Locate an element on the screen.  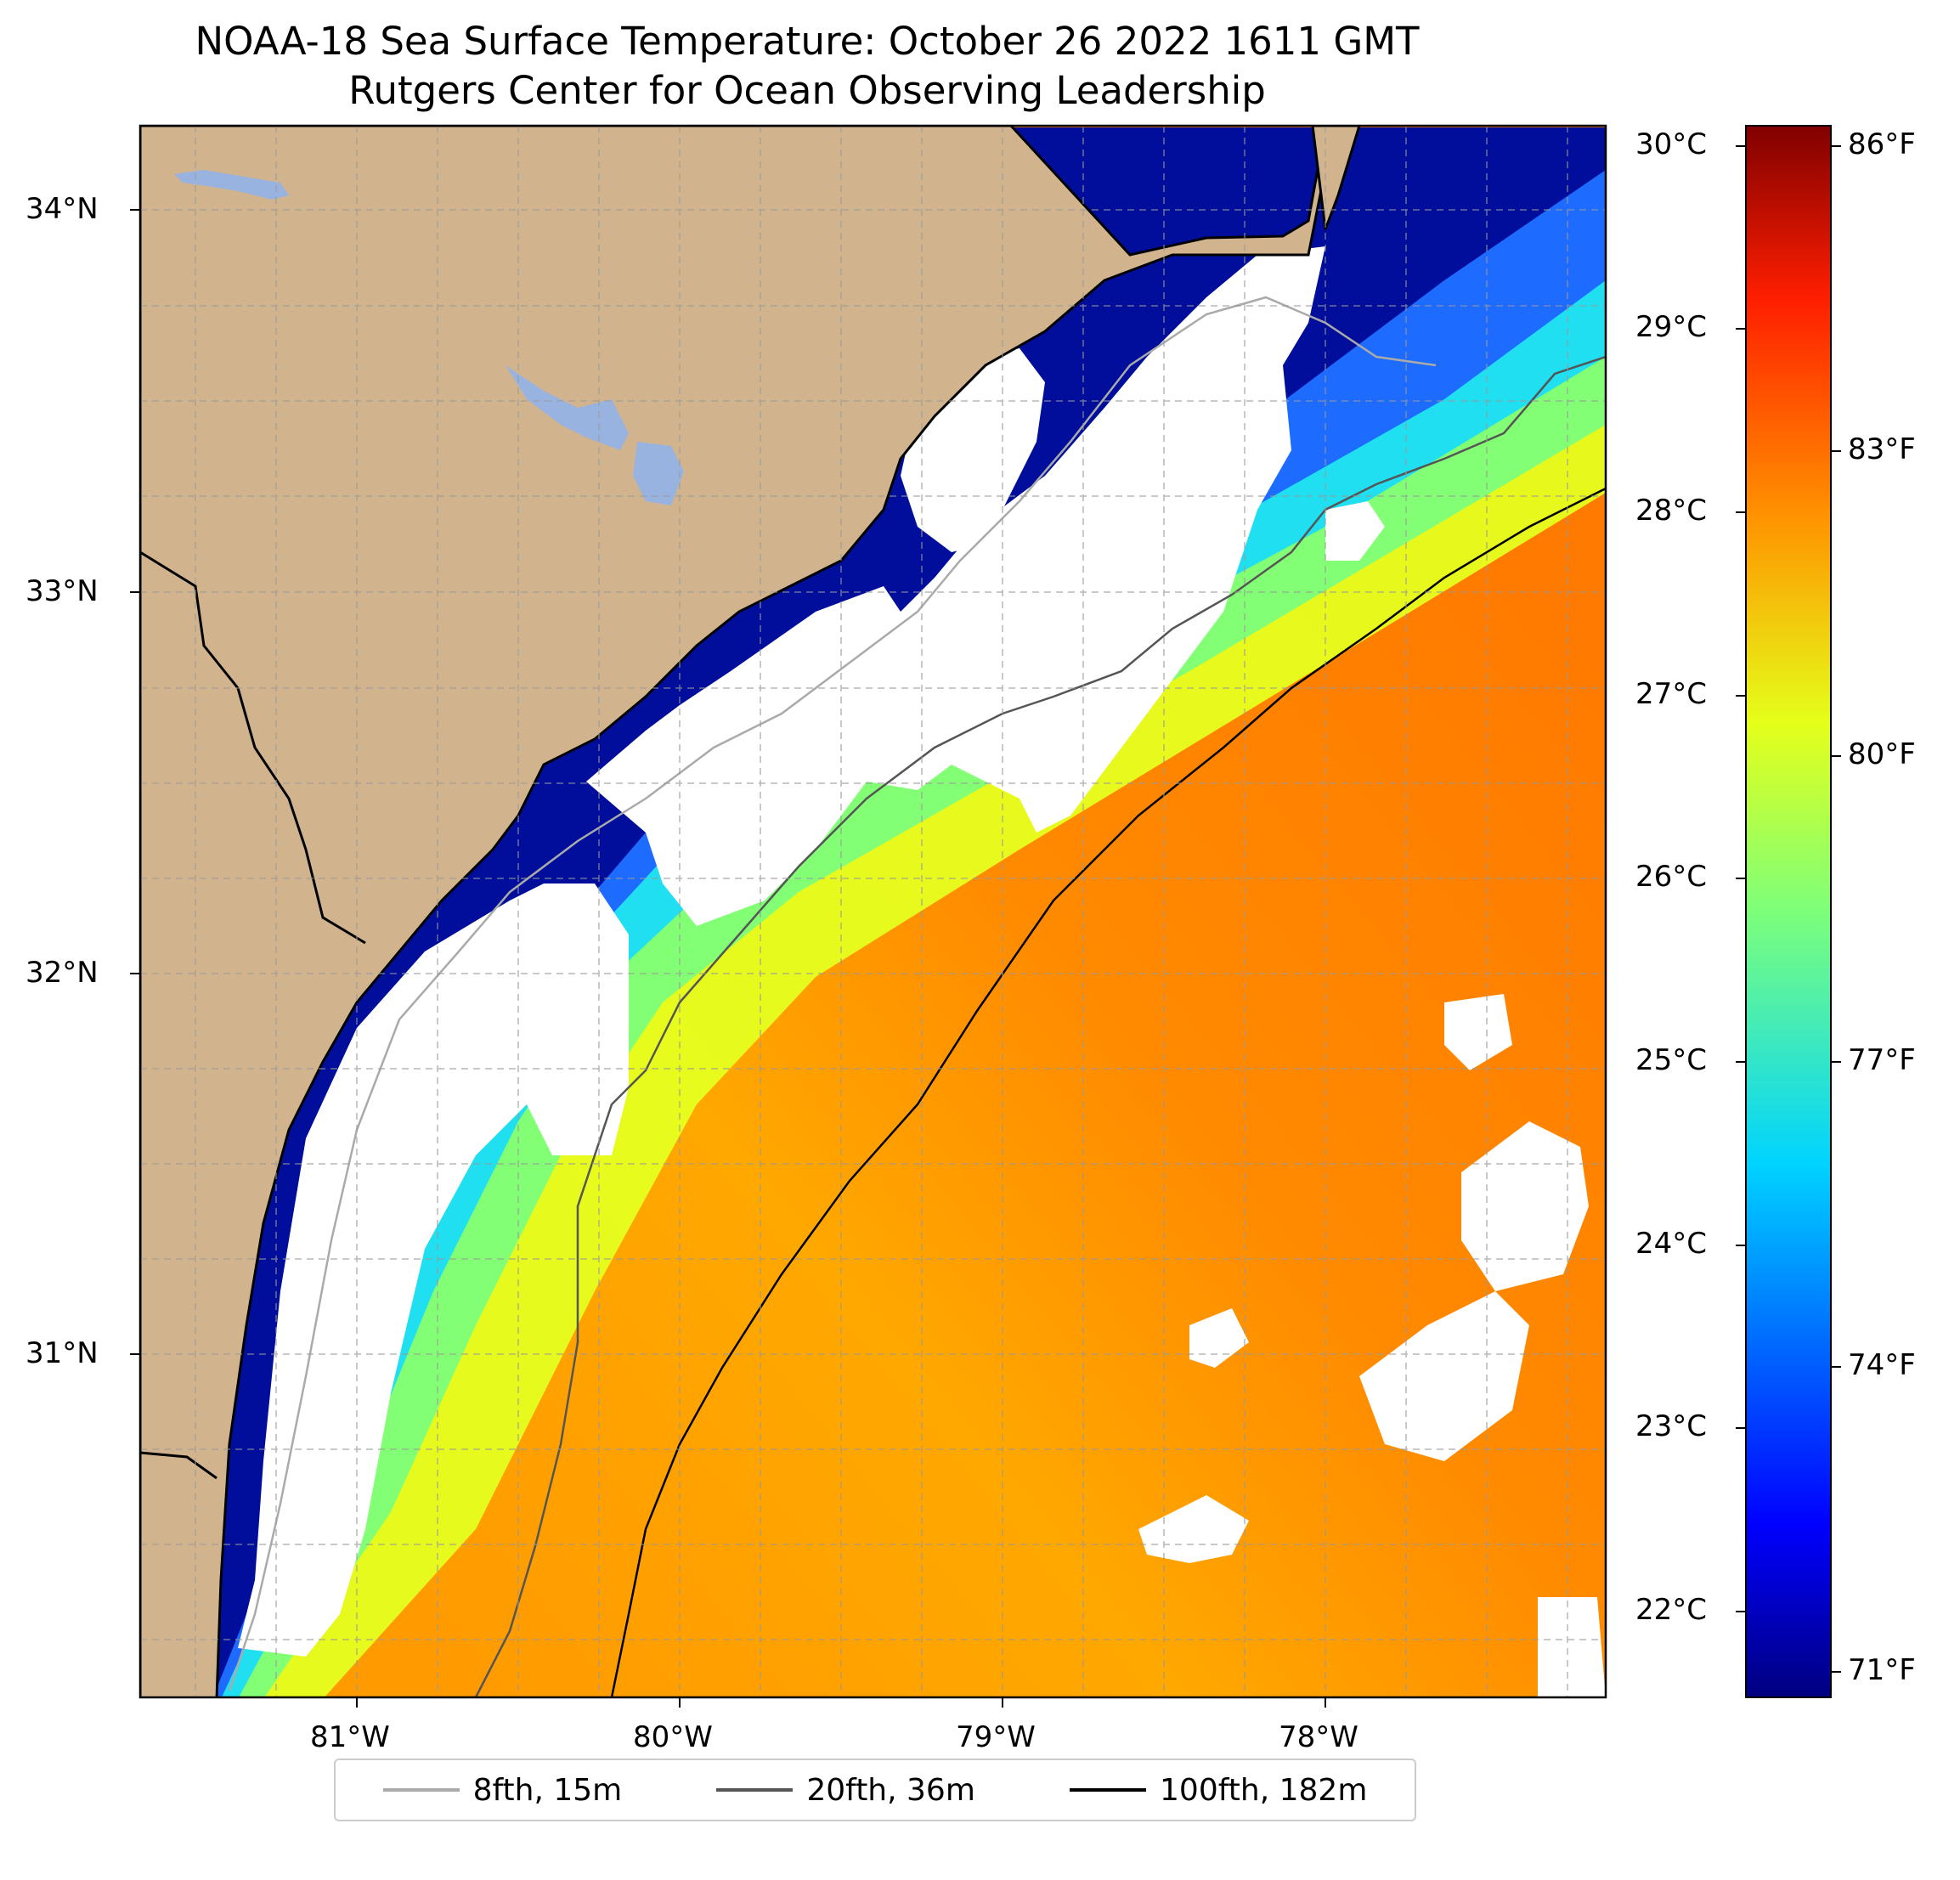
lon-tick-label: 78°W is located at coordinates (1318, 1737).